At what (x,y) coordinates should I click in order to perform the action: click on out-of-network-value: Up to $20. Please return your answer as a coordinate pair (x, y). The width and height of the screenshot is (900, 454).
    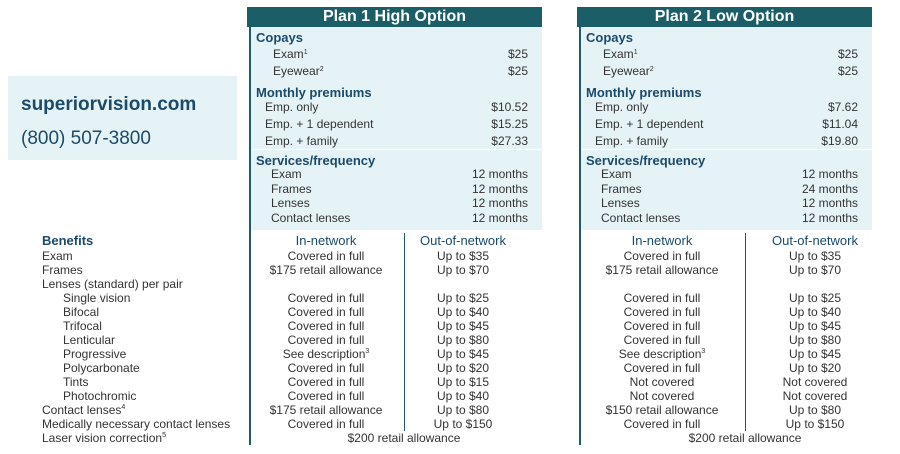
    Looking at the image, I should click on (815, 368).